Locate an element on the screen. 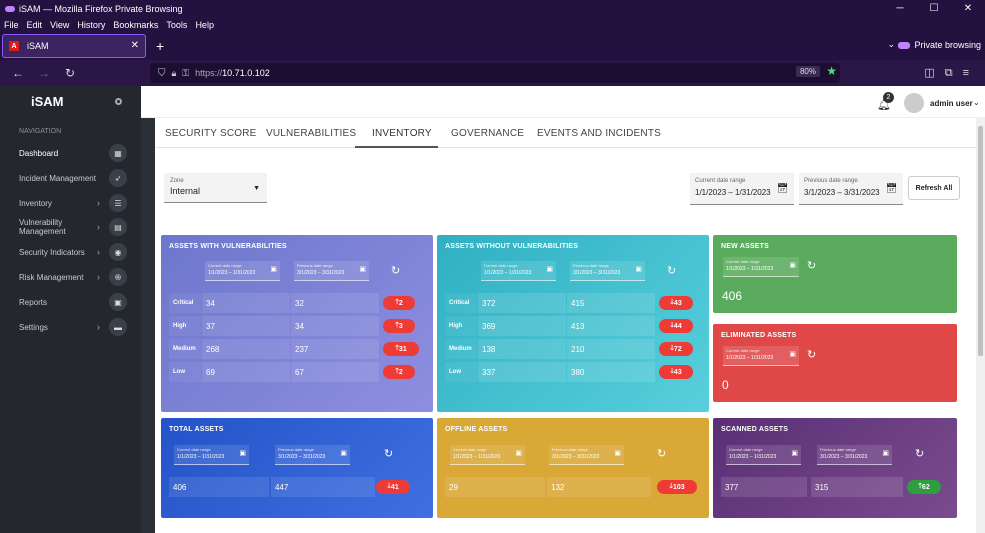 The image size is (985, 533). tab-security-score: SECURITY SCORE is located at coordinates (211, 133).